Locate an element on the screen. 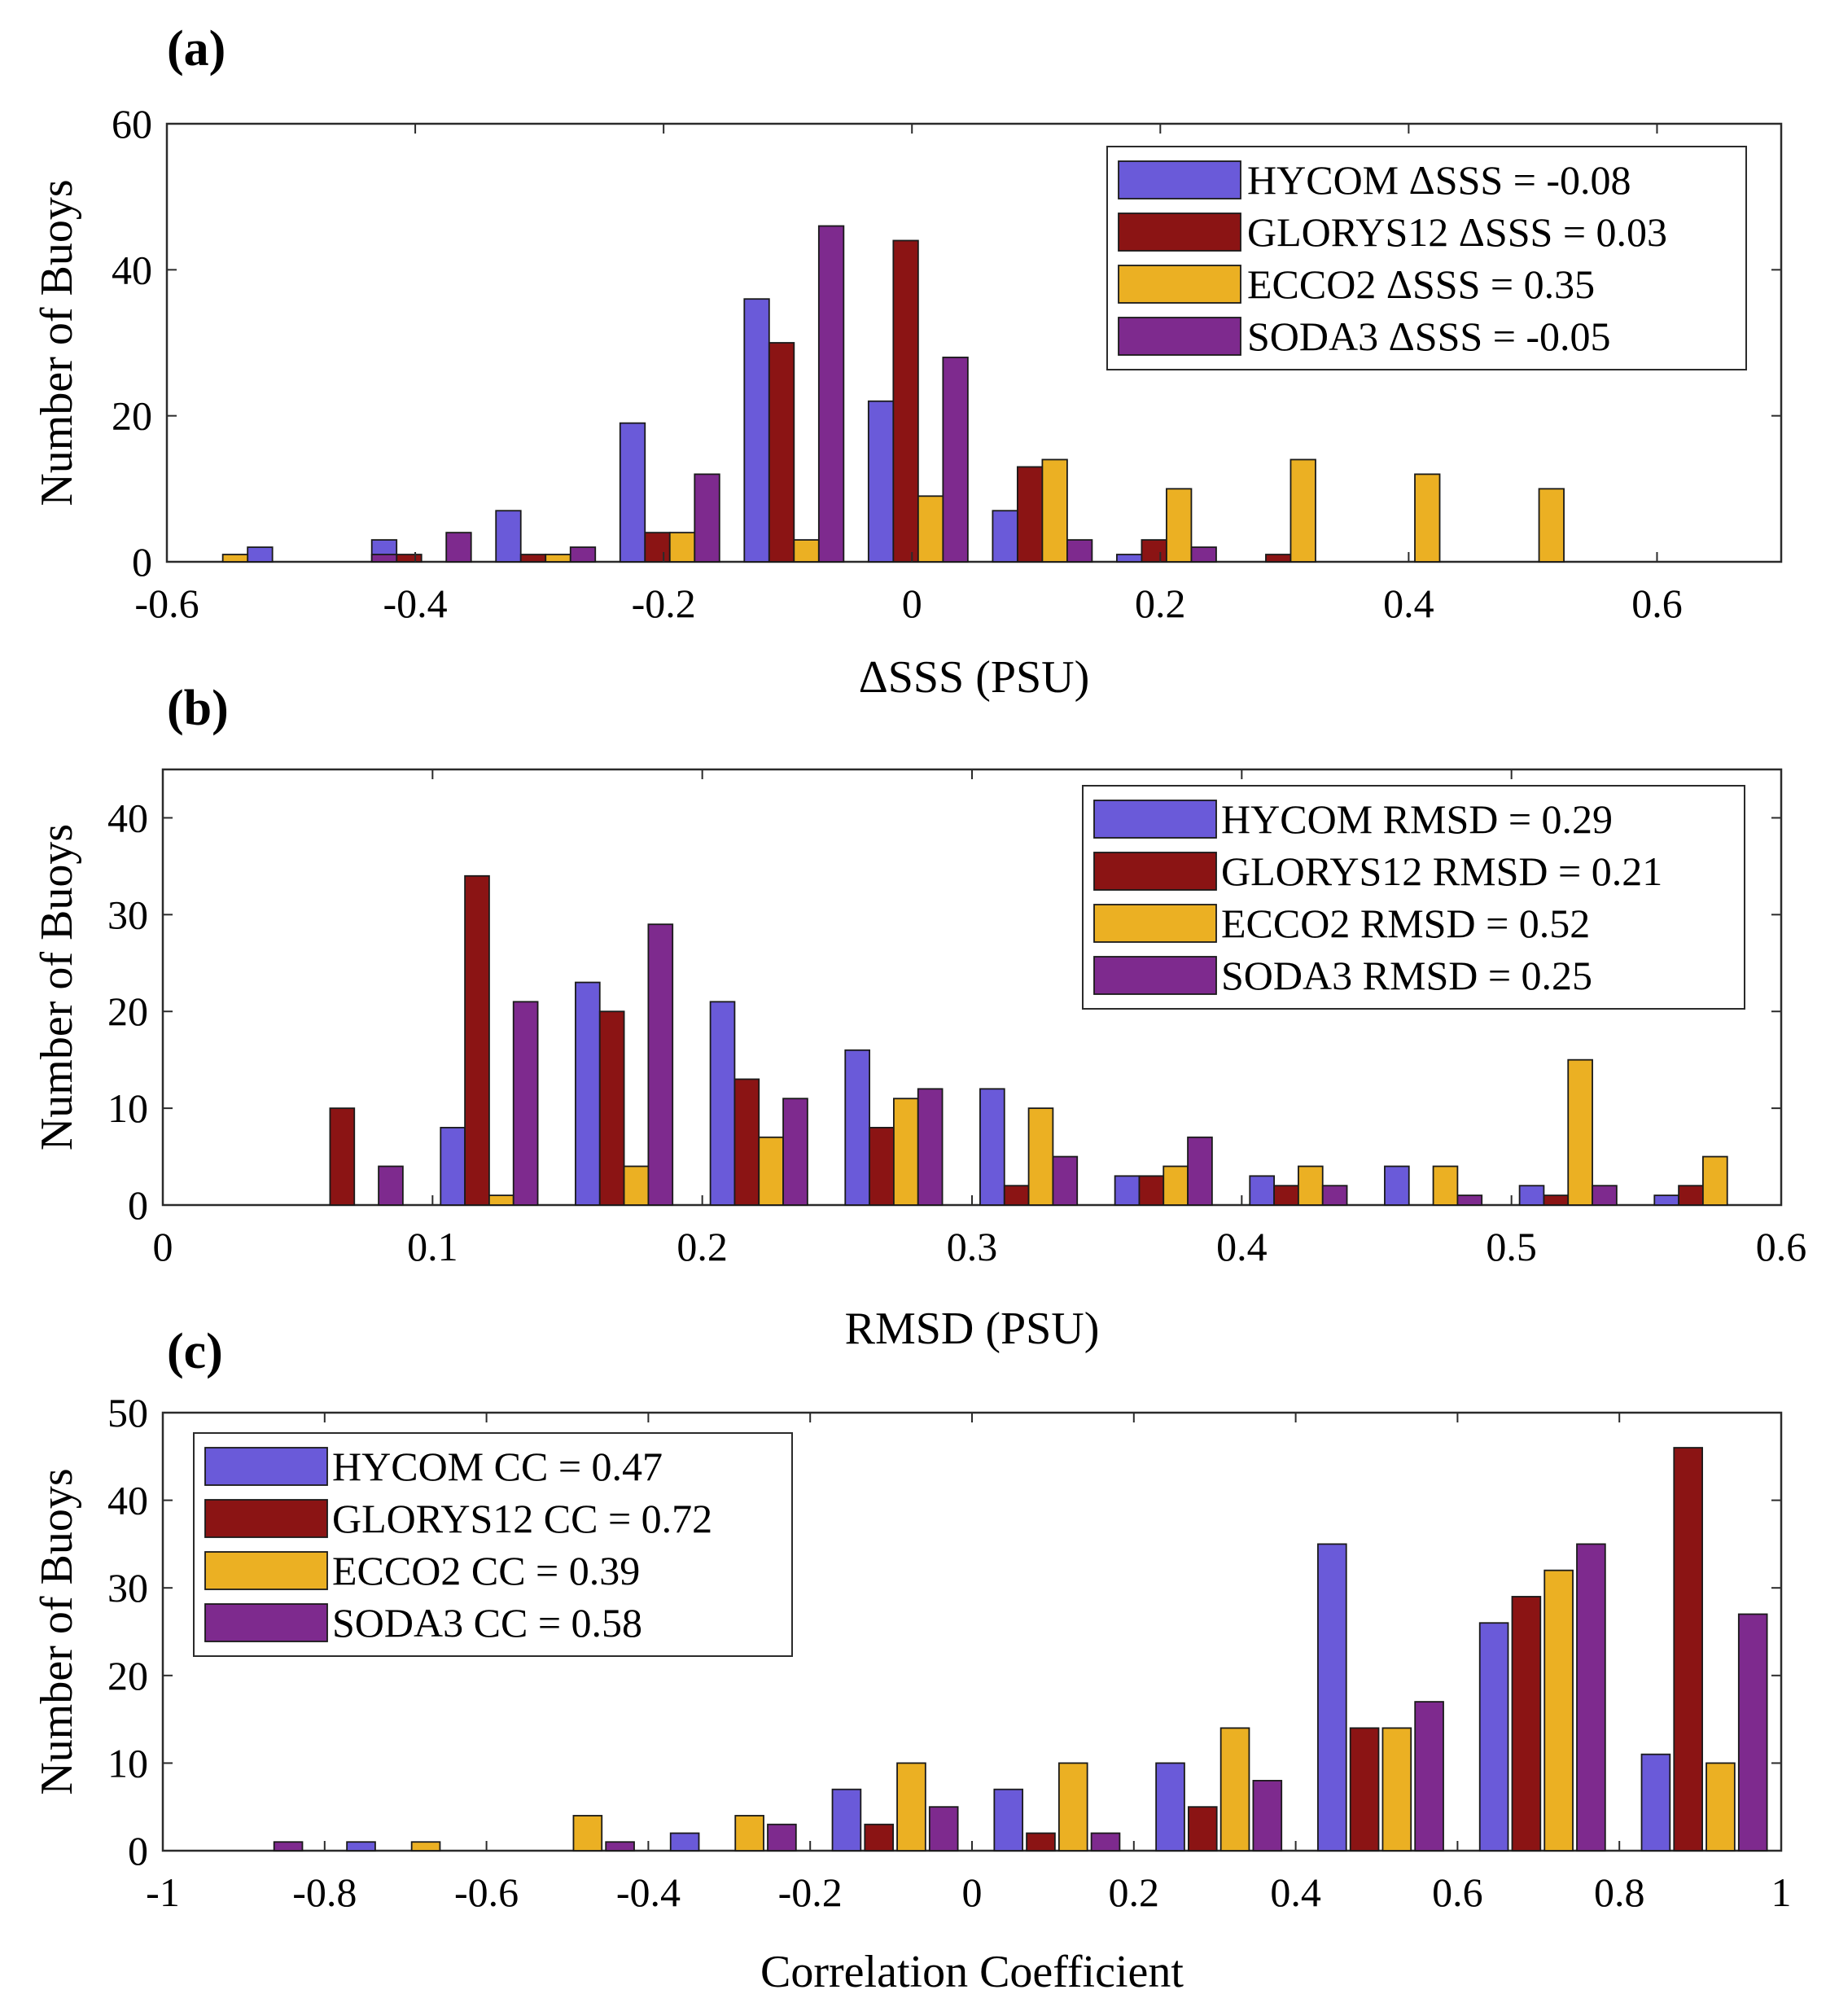 Image resolution: width=1839 pixels, height=2016 pixels. legend-entry-glorys12: GLORYS12 CC = 0.72 is located at coordinates (522, 1518).